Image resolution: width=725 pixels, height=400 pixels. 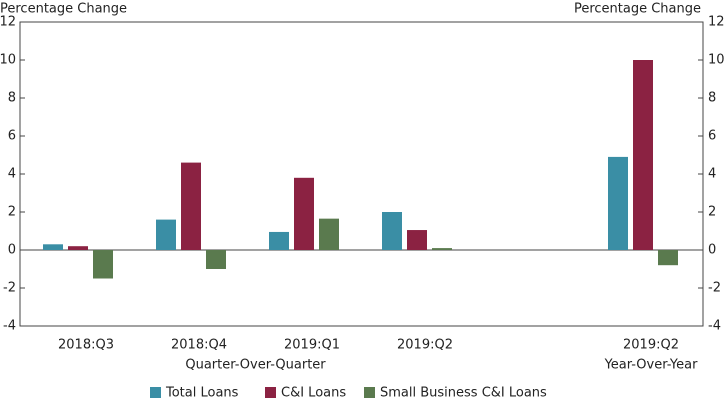 What do you see at coordinates (637, 9) in the screenshot?
I see `y2-axis-label: Percentage Change` at bounding box center [637, 9].